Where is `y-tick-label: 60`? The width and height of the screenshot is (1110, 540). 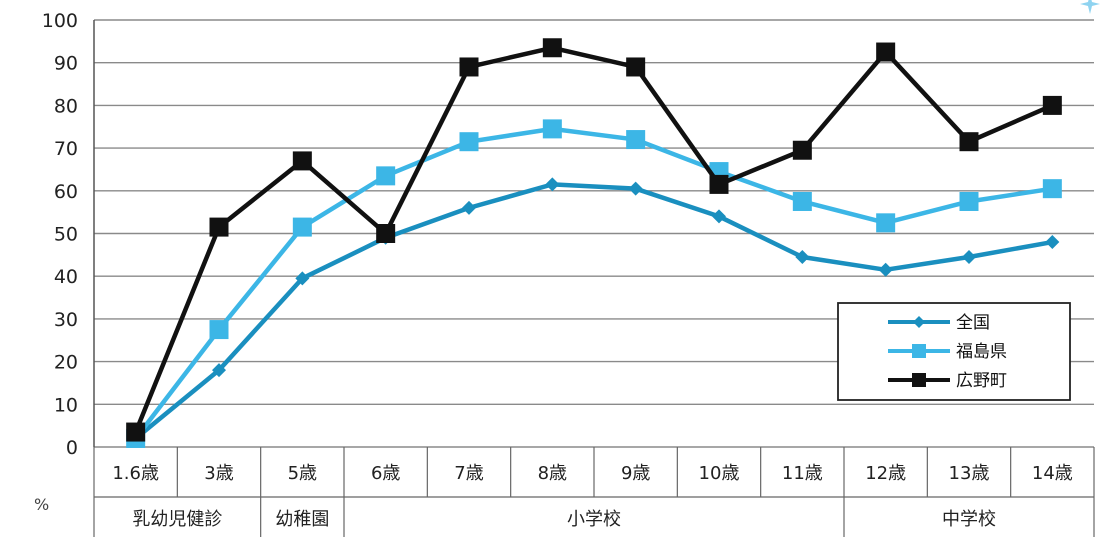
y-tick-label: 60 is located at coordinates (66, 192).